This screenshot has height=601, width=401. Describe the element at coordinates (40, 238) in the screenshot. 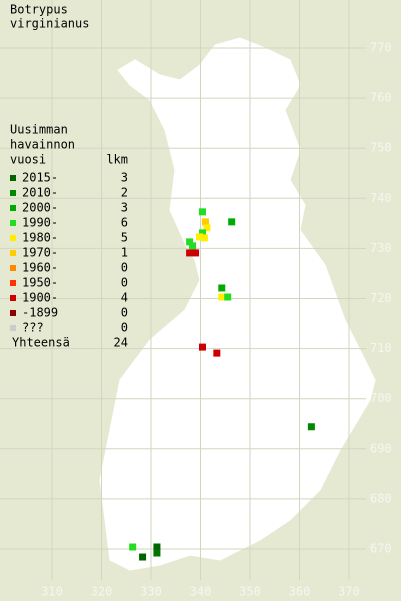

I see `legend-label: 1980-` at that location.